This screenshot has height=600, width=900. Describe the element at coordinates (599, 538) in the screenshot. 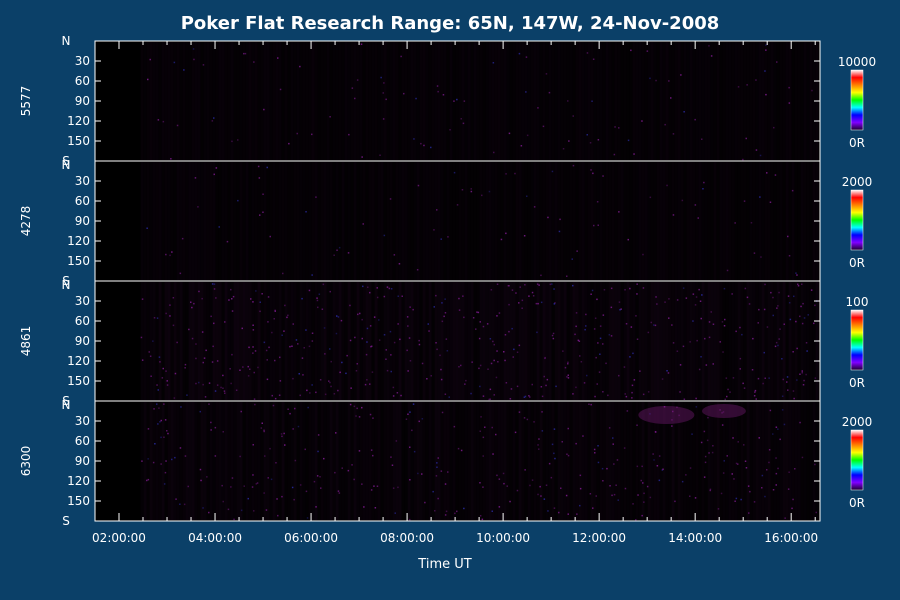

I see `x-tick-label: 12:00:00` at that location.